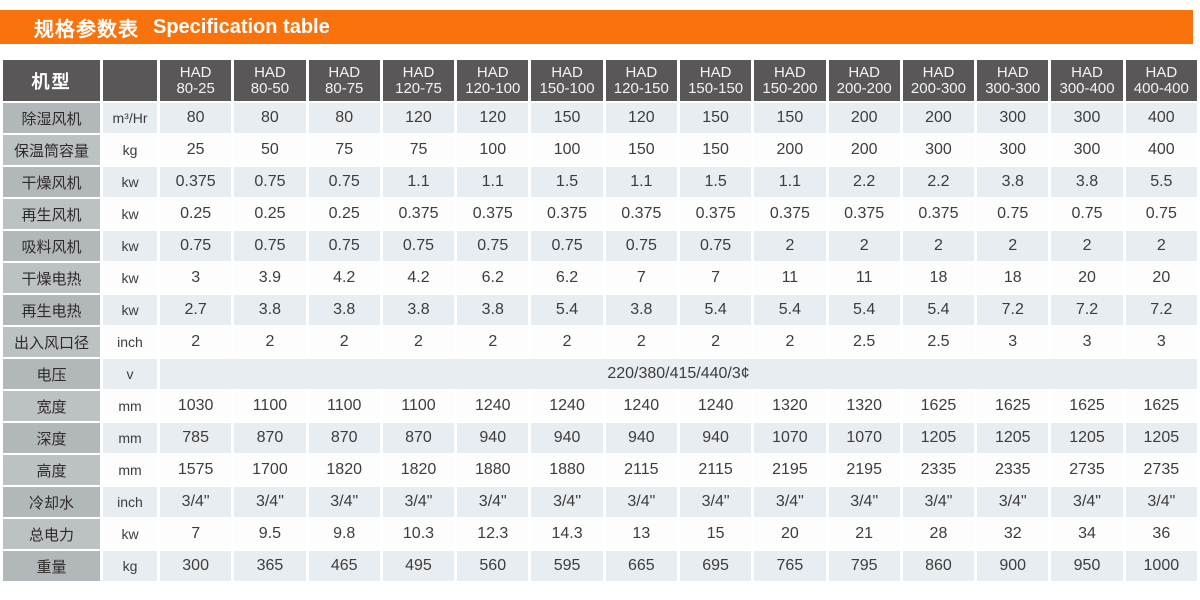 The image size is (1200, 600). I want to click on spec-cell: 785, so click(196, 438).